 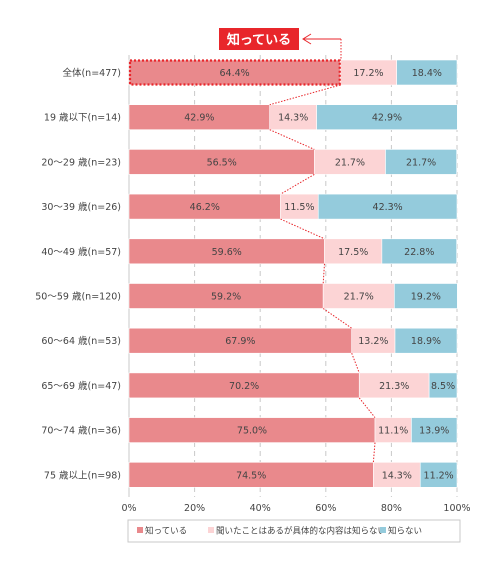 I want to click on data-label: 17.5%, so click(x=353, y=252).